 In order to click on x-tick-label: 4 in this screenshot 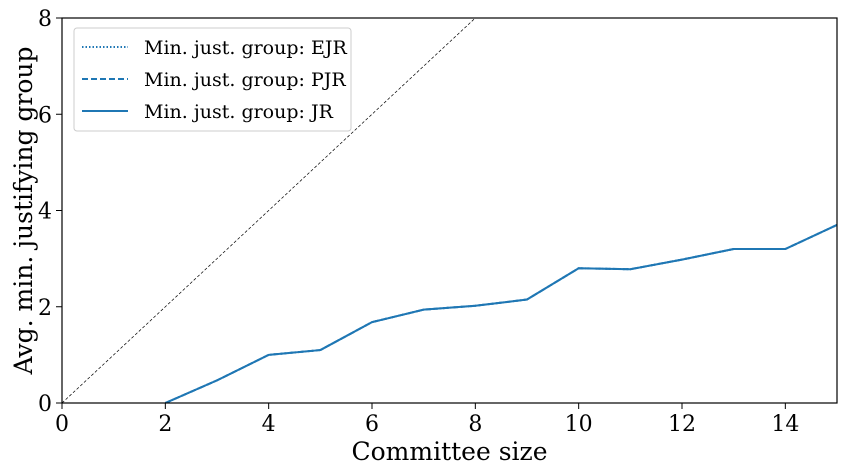, I will do `click(269, 424)`.